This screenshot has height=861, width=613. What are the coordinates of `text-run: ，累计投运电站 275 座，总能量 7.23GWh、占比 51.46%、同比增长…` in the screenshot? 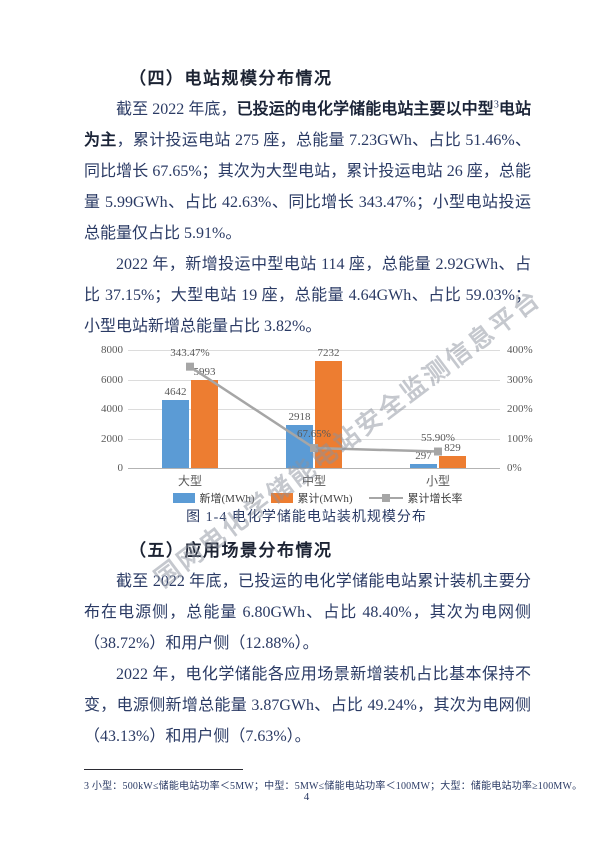 It's located at (307, 187).